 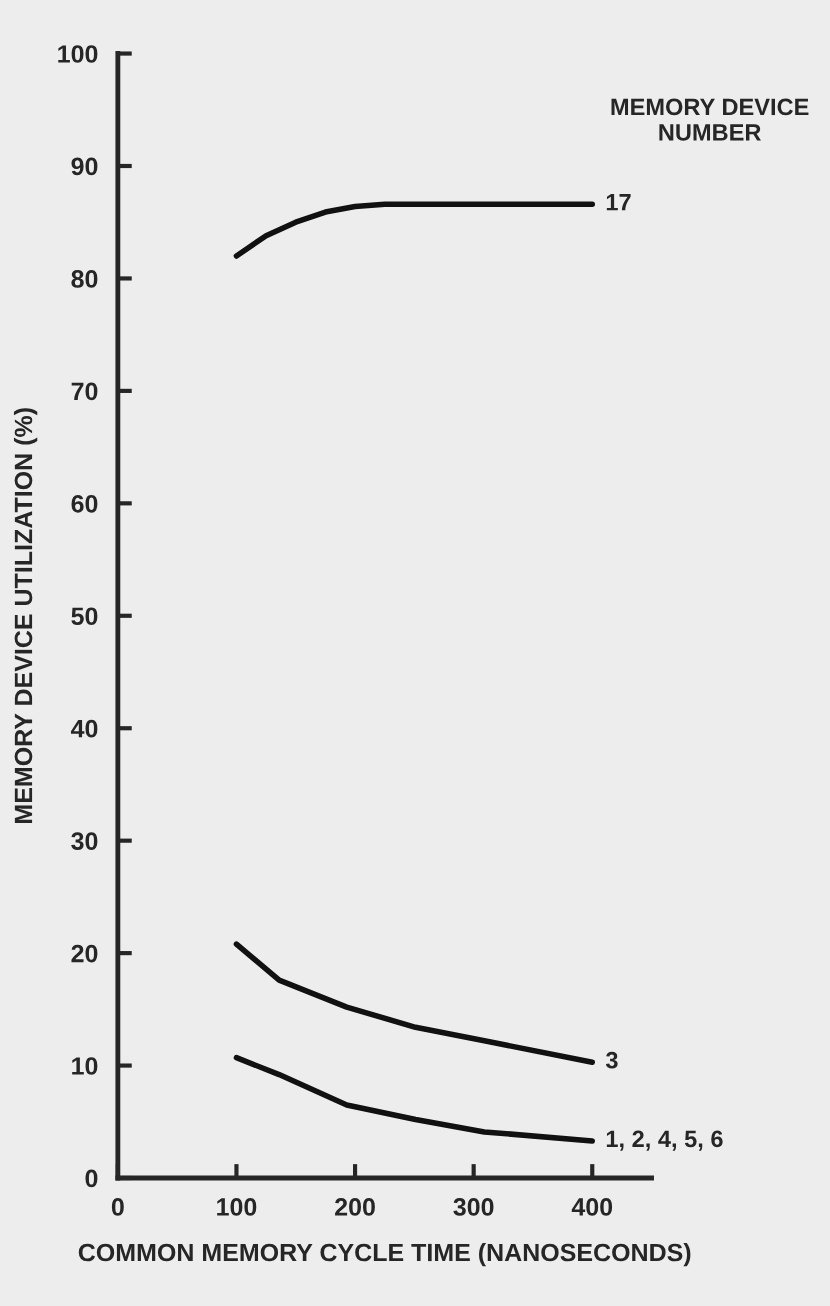 What do you see at coordinates (117, 1207) in the screenshot?
I see `x-tick-label: 0` at bounding box center [117, 1207].